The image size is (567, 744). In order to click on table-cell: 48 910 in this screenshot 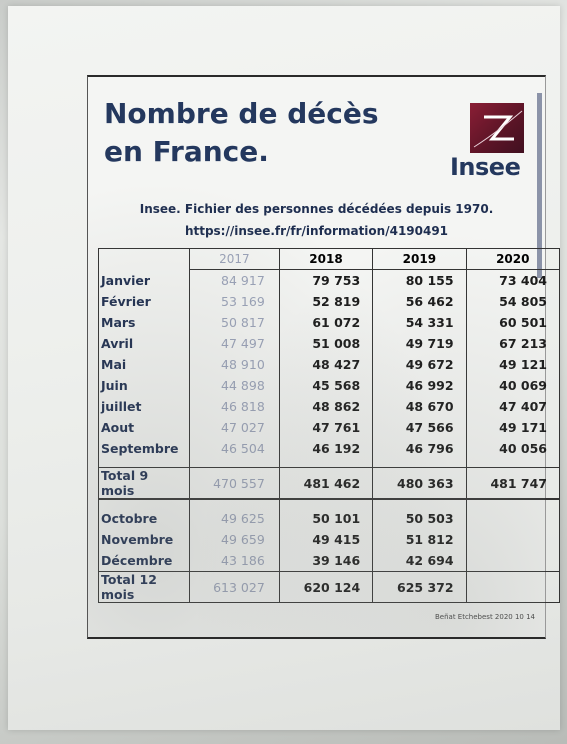, I will do `click(234, 364)`.